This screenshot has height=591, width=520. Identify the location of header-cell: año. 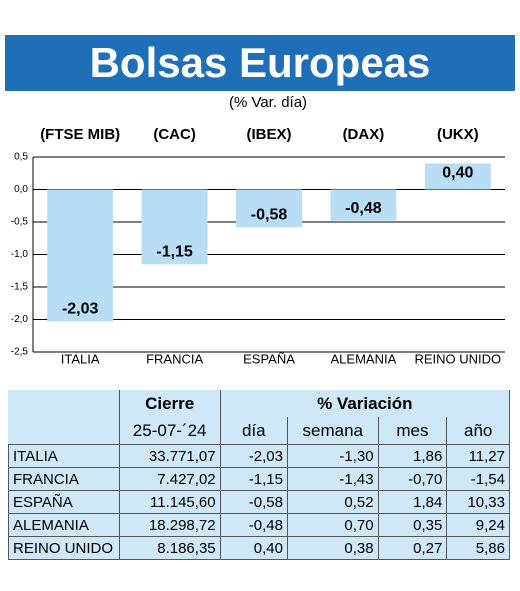
(478, 431).